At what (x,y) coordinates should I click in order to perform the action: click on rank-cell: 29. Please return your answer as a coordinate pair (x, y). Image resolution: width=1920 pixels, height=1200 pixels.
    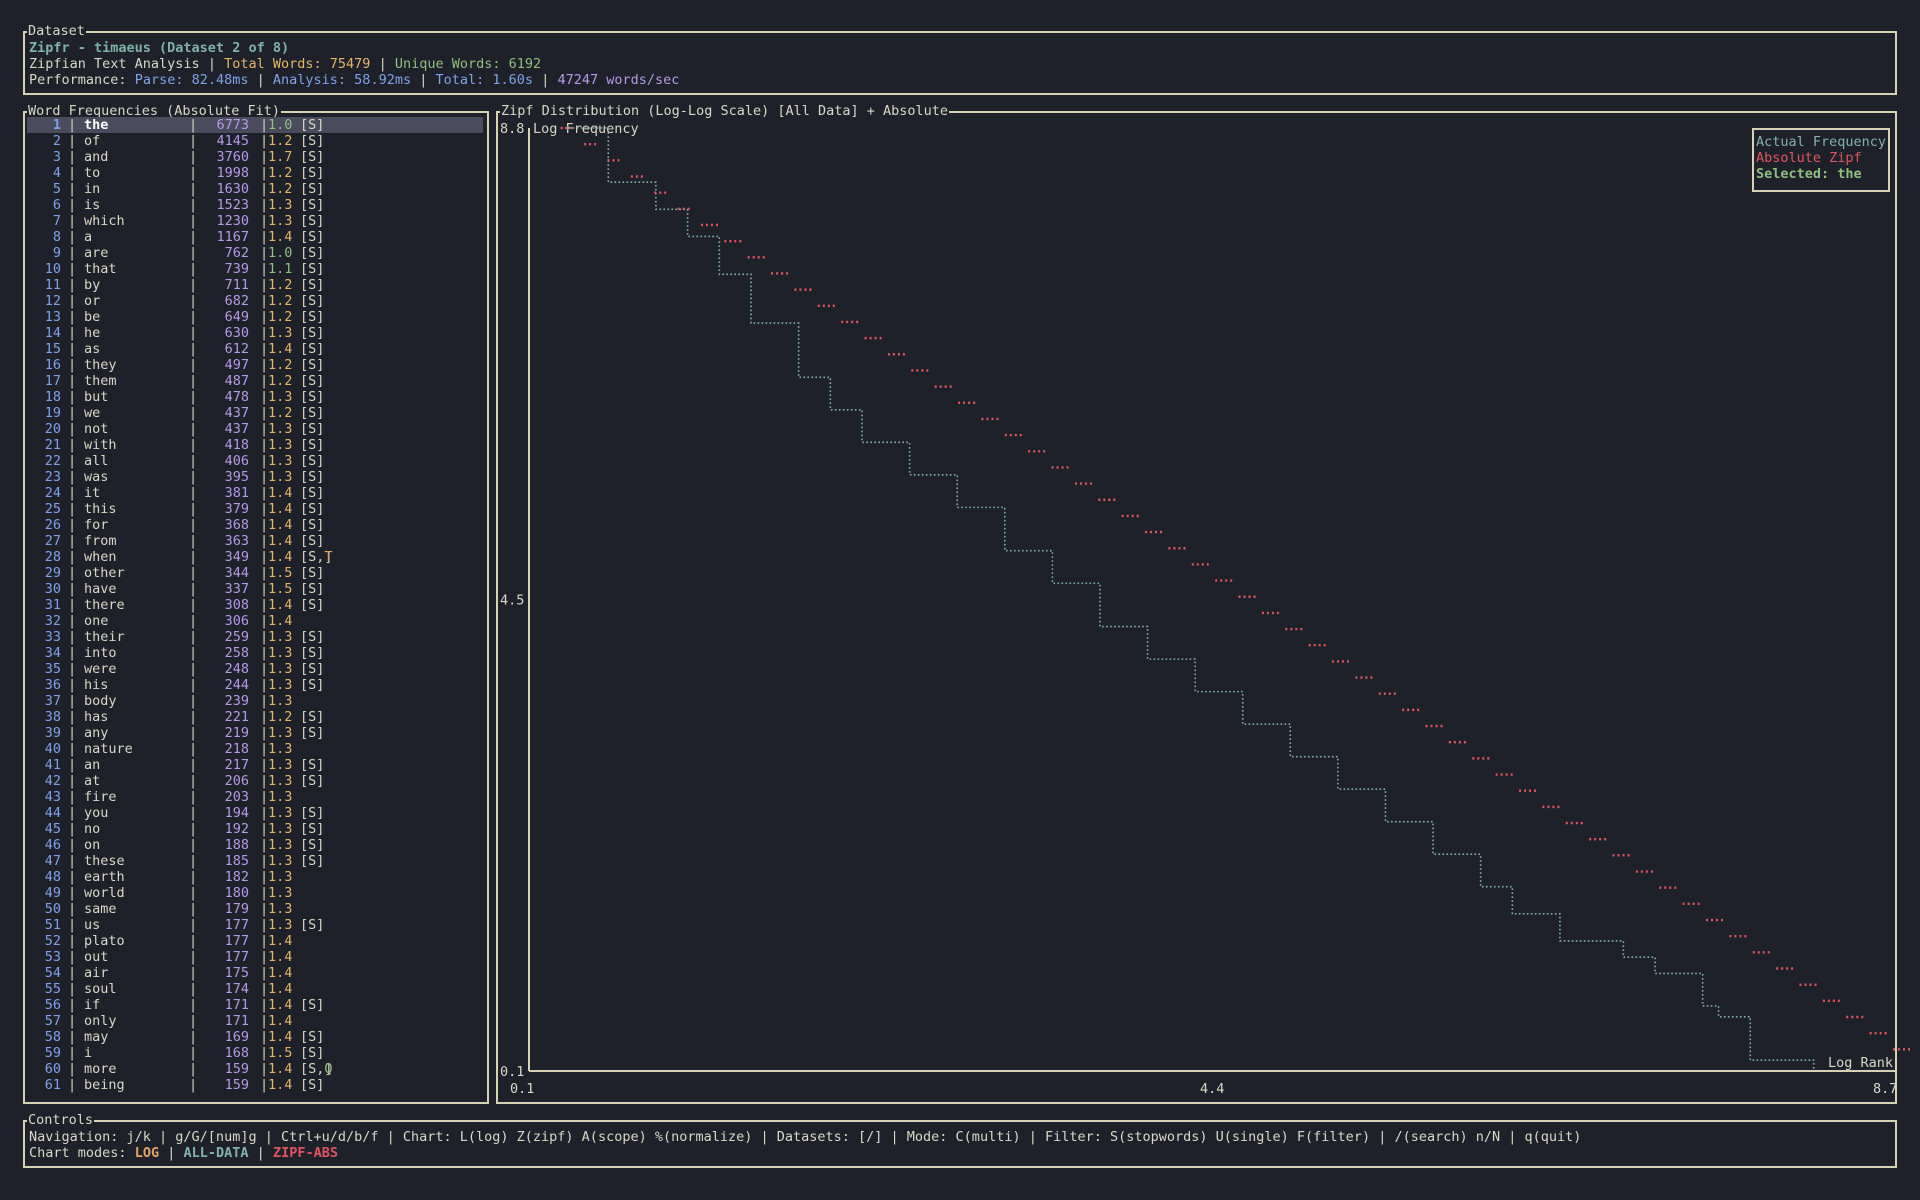
    Looking at the image, I should click on (52, 573).